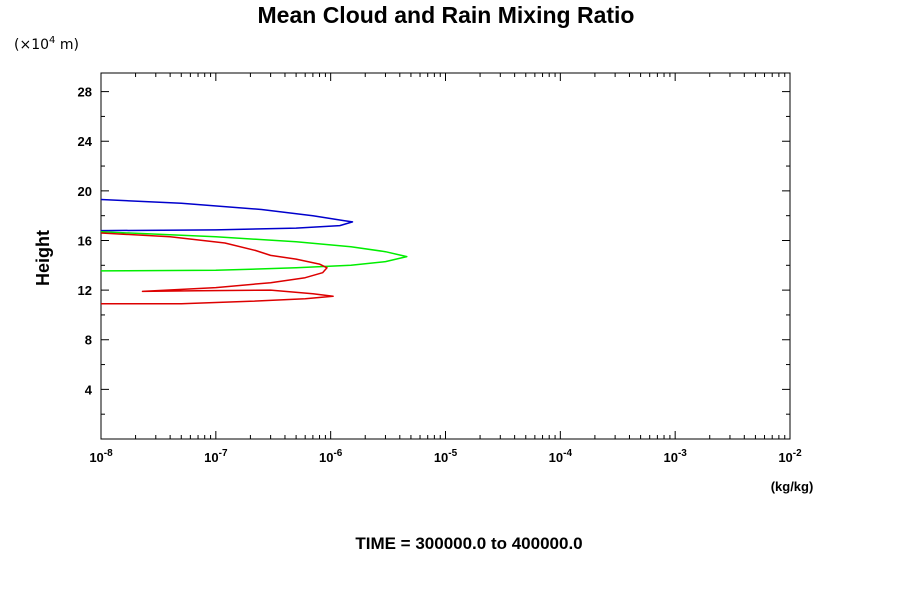 The height and width of the screenshot is (600, 900). I want to click on time-range-label: TIME = 300000.0 to 400000.0, so click(468, 543).